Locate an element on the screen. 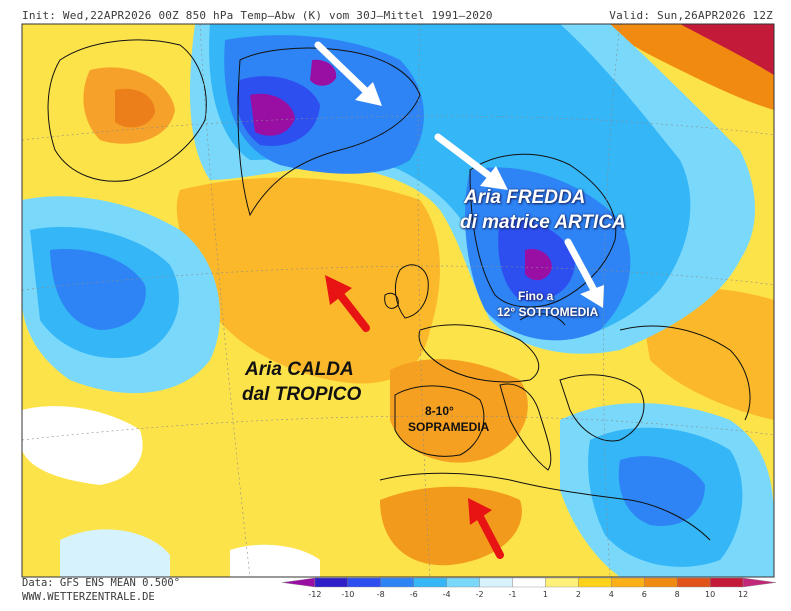 The width and height of the screenshot is (791, 611). cold-arrow-russia is located at coordinates (584, 273).